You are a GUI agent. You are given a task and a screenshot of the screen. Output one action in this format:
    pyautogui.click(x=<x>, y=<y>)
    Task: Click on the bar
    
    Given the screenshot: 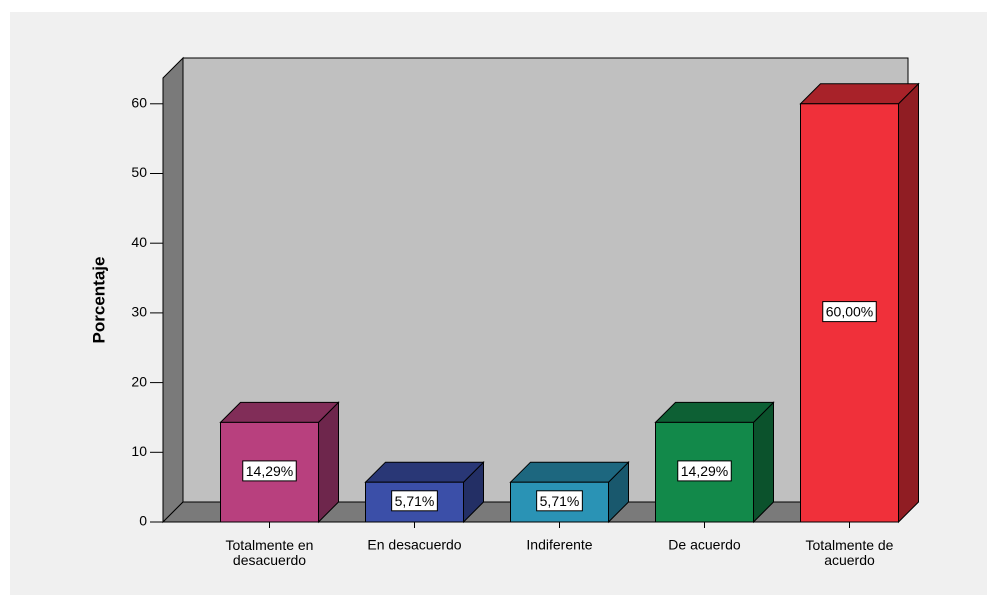 What is the action you would take?
    pyautogui.click(x=559, y=502)
    